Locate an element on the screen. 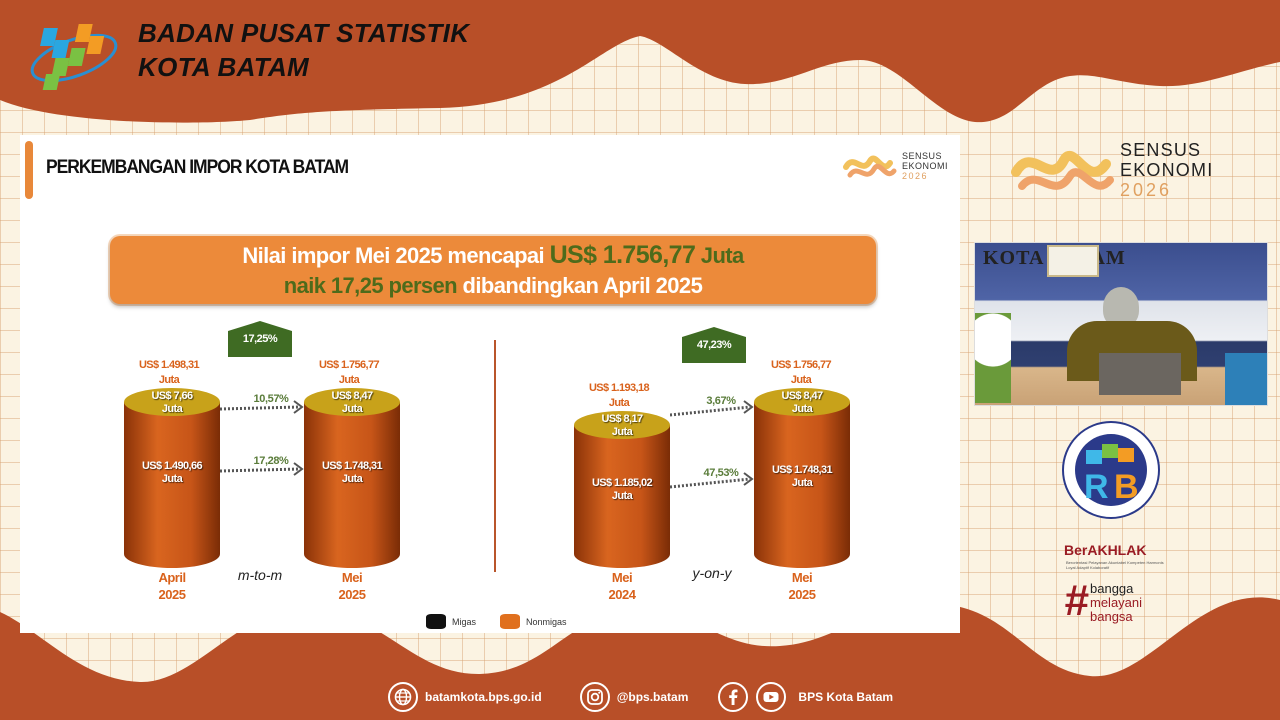  sensus-ekonomi-logo: SENSUS EKONOMI 2026 is located at coordinates (1120, 172).